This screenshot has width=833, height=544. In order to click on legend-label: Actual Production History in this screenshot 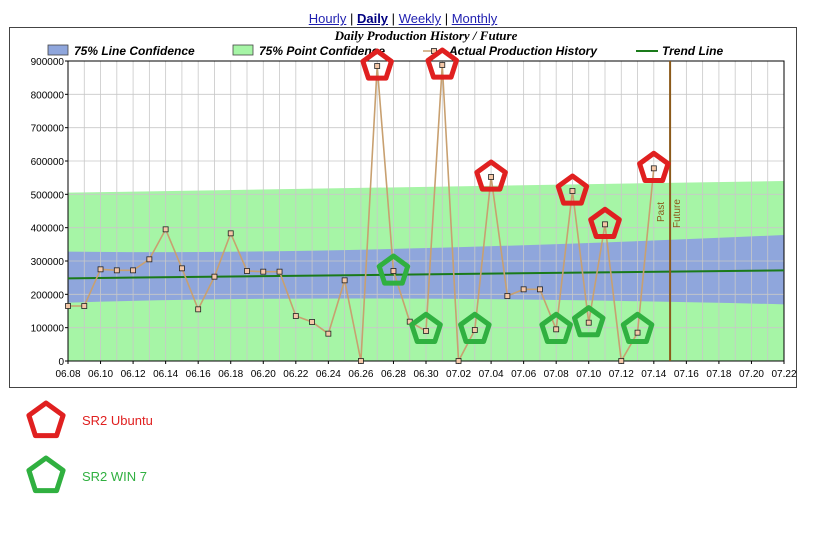, I will do `click(523, 51)`.